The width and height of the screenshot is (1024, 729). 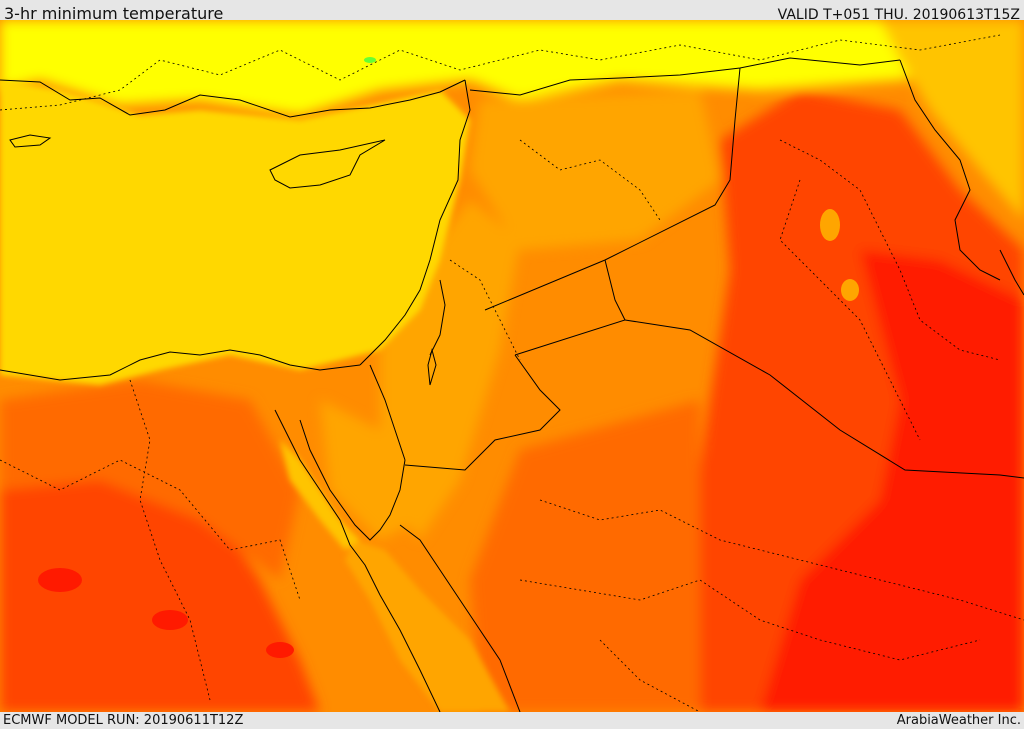 What do you see at coordinates (180, 365) in the screenshot?
I see `egypt-coast` at bounding box center [180, 365].